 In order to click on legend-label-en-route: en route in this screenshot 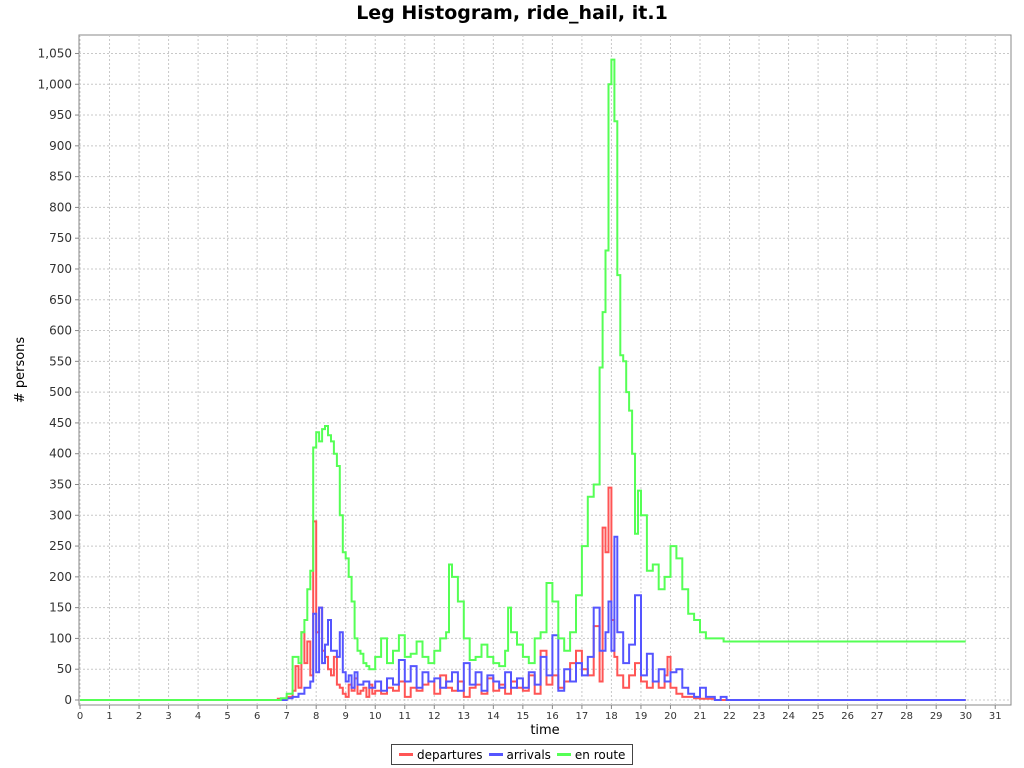, I will do `click(600, 754)`.